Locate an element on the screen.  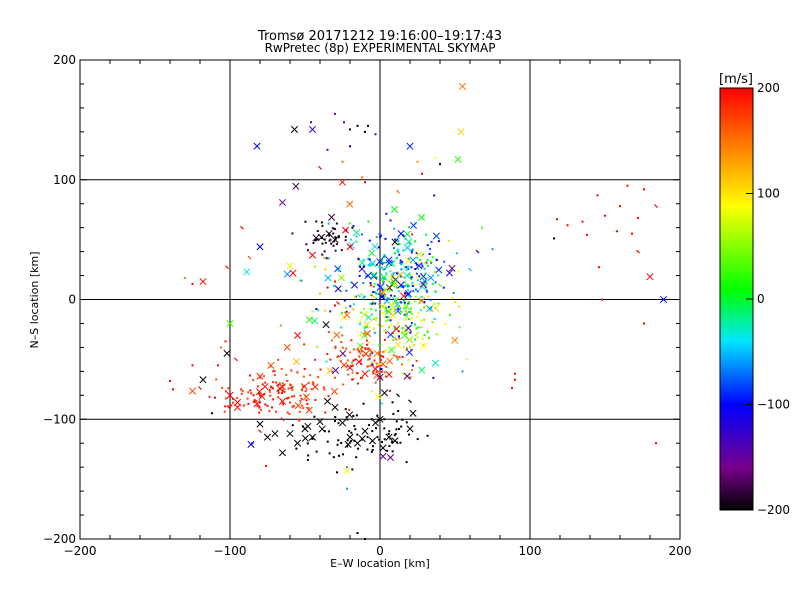
colorbar: [m/s] 200 100 0 −100 −200 is located at coordinates (754, 294).